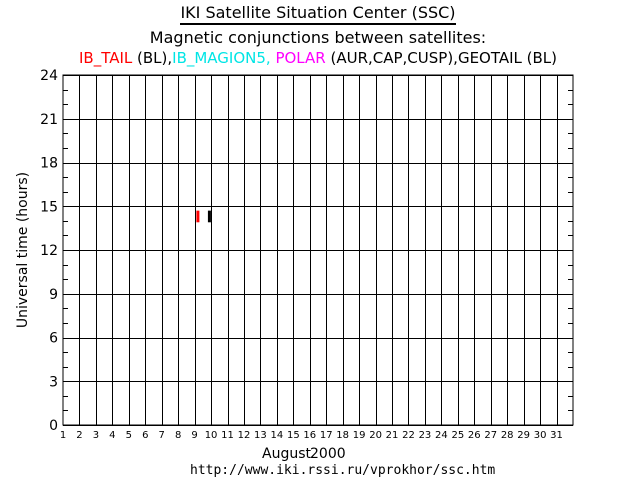 The image size is (636, 500). What do you see at coordinates (198, 216) in the screenshot?
I see `conjunction-bar-ib-tail` at bounding box center [198, 216].